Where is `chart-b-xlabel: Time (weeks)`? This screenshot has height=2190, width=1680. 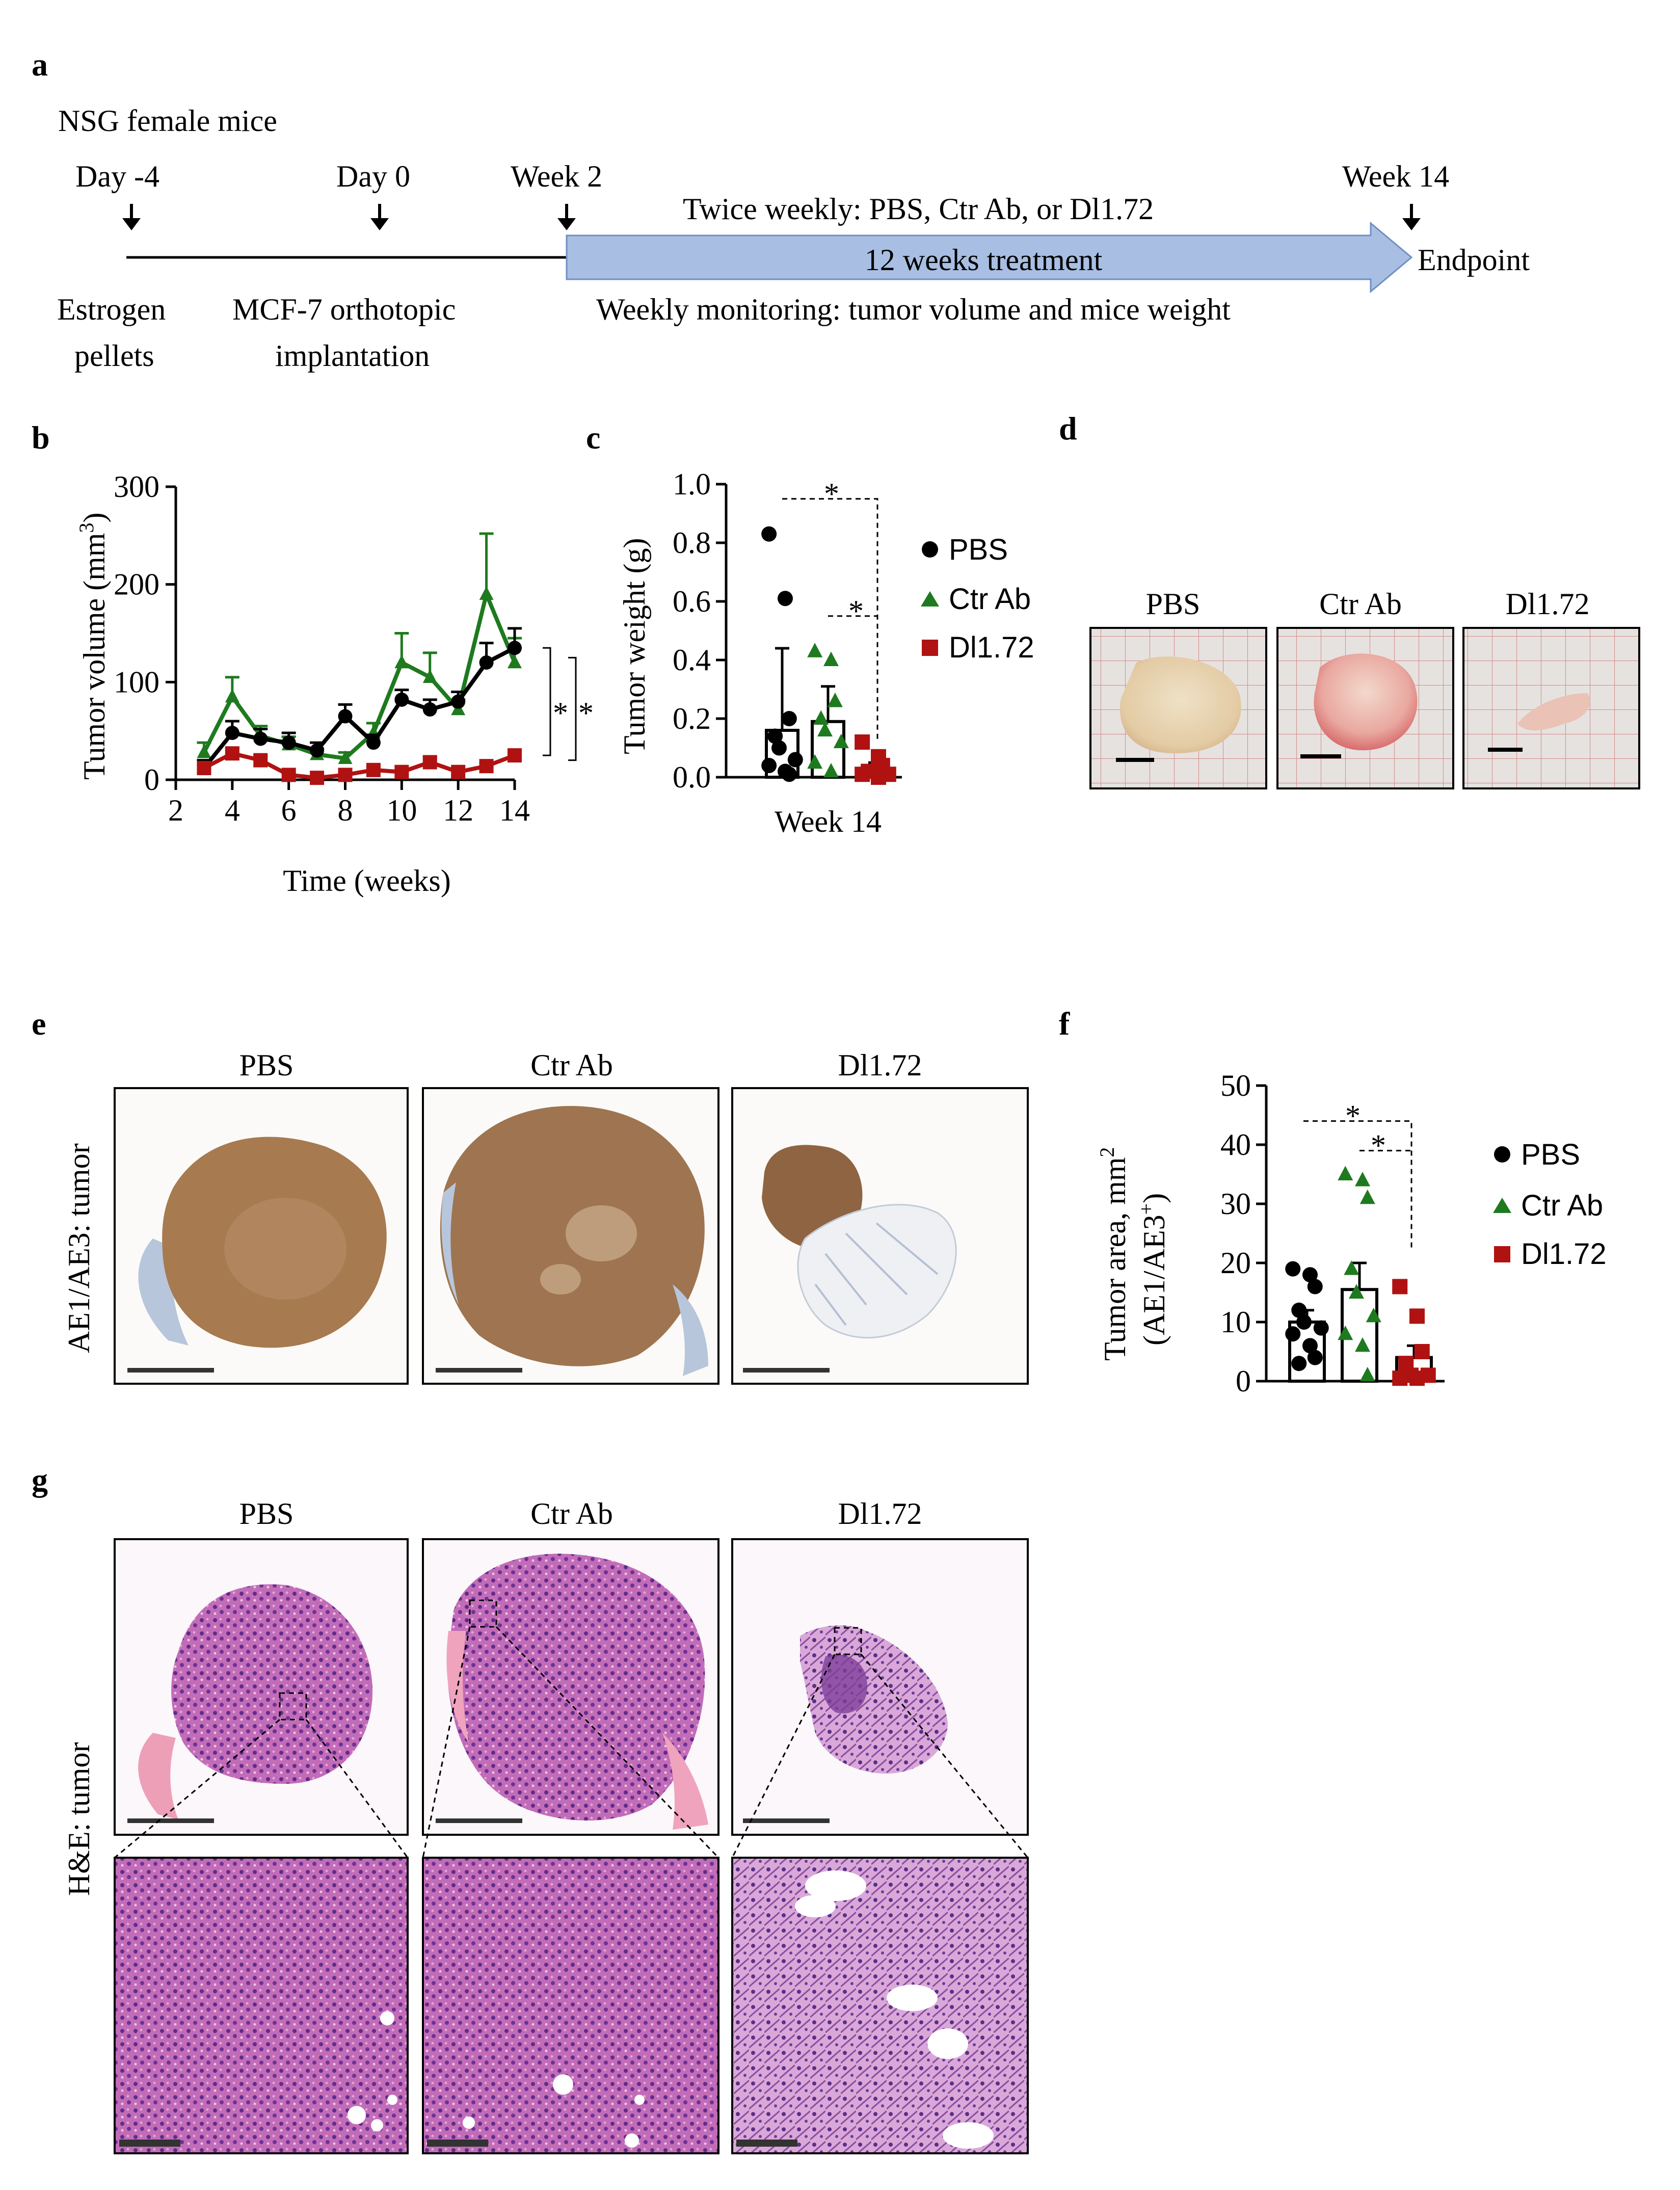
chart-b-xlabel: Time (weeks) is located at coordinates (366, 881).